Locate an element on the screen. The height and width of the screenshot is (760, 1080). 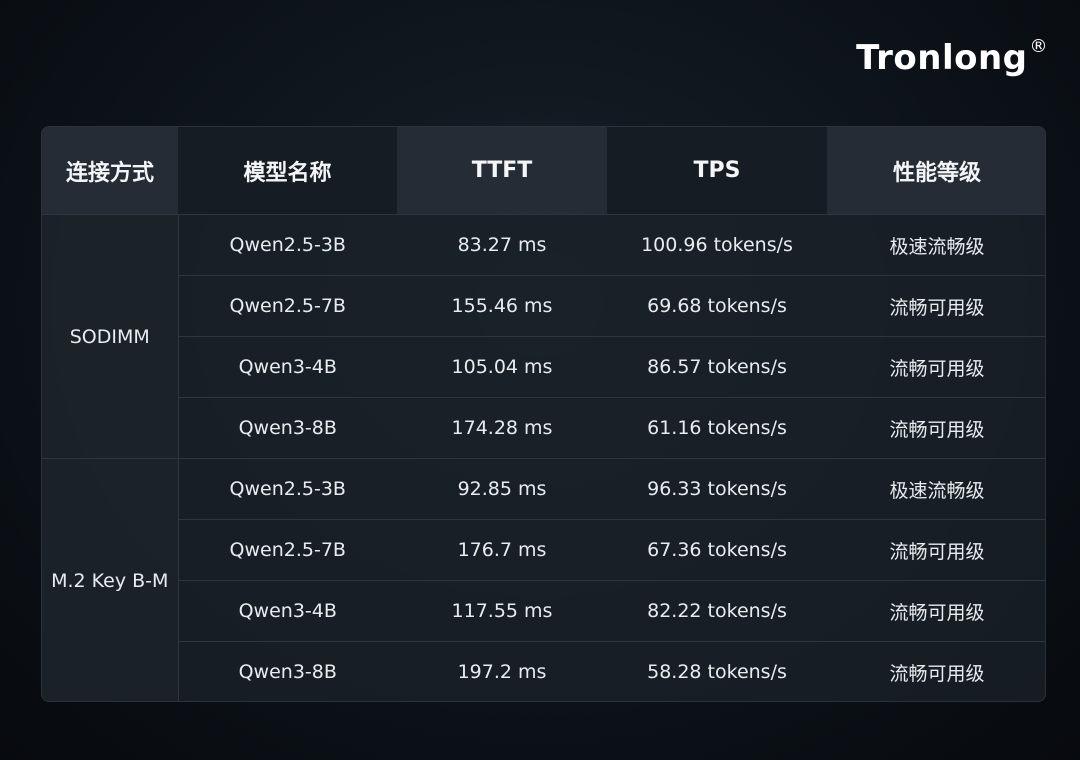
table-row: Qwen3-8B 197.2 ms 58.28 tokens/s 流畅可用级 is located at coordinates (543, 671).